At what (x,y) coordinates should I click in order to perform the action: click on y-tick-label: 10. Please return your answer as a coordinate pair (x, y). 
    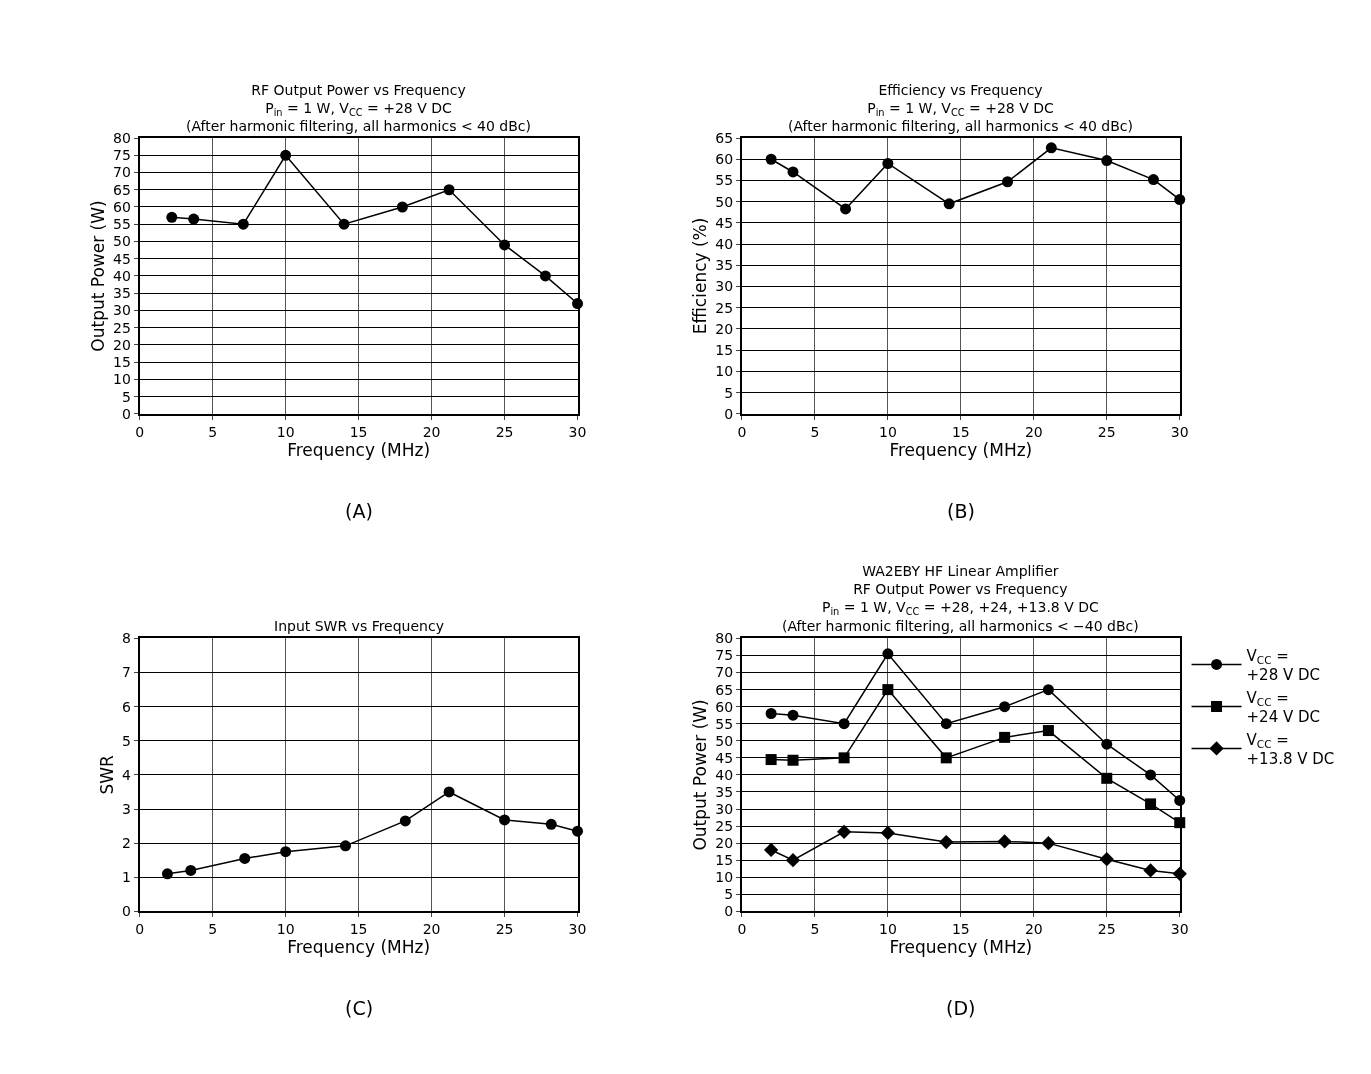
    Looking at the image, I should click on (724, 877).